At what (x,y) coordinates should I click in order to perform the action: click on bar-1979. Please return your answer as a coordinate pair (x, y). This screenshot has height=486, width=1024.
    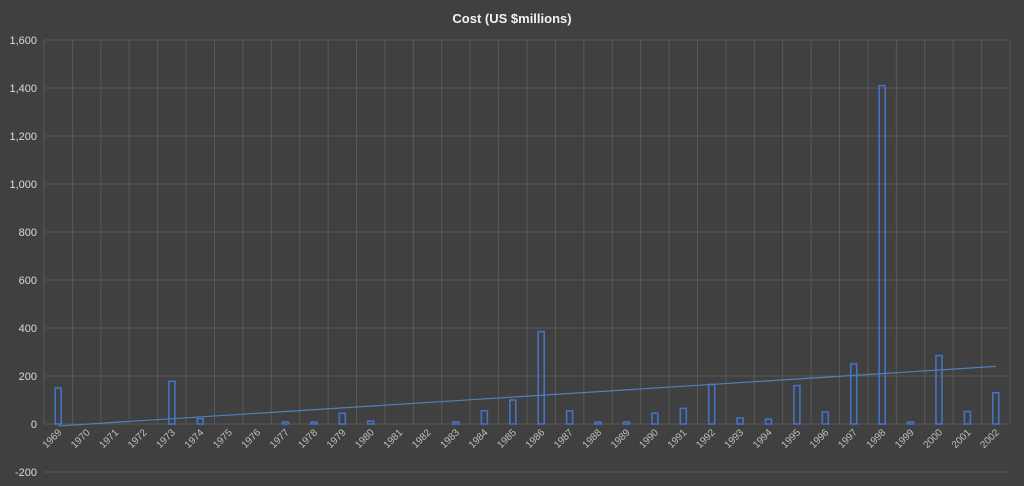
    Looking at the image, I should click on (342, 418).